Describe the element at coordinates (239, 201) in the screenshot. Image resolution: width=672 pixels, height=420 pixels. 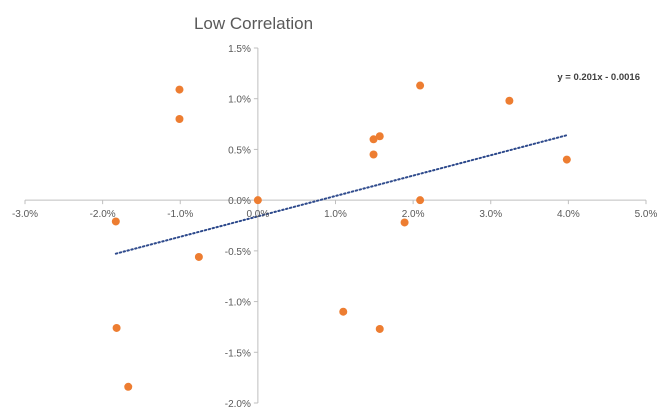
I see `y-tick-label: 0.0%` at that location.